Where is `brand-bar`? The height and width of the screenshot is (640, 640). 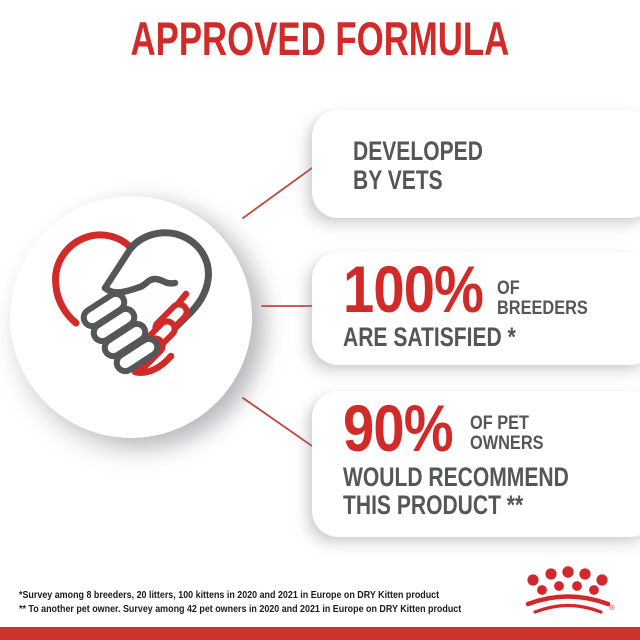
brand-bar is located at coordinates (320, 633).